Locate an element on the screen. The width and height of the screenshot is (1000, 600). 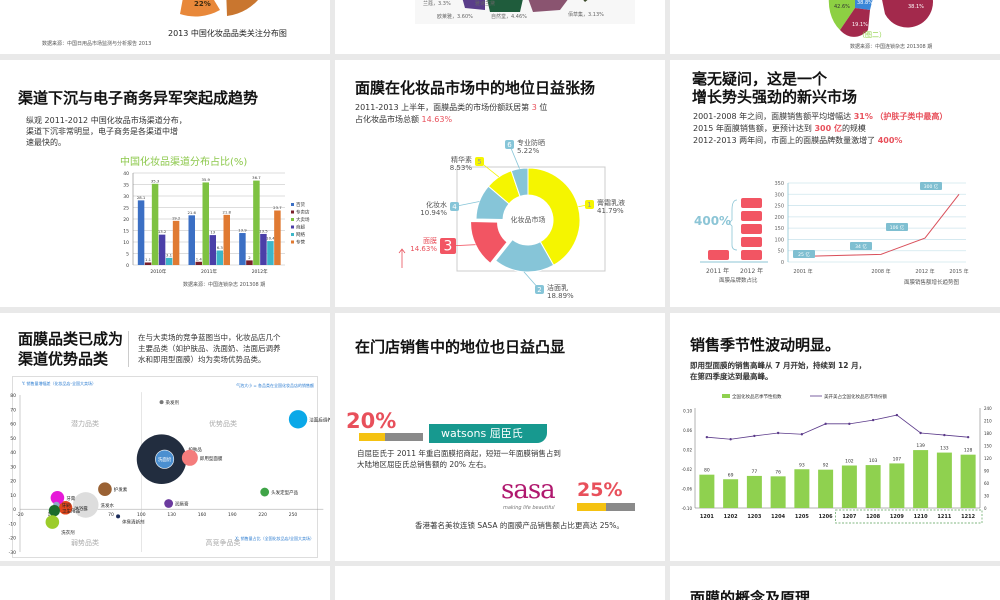
x-axis-title: X: 销售量占比（全国化妆品店/全国大卖场） is located at coordinates (274, 538).